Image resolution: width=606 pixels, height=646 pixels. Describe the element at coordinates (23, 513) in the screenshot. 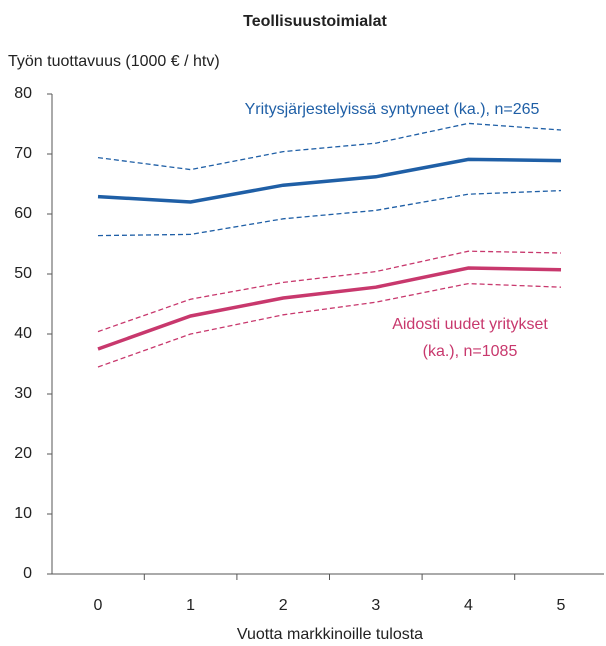

I see `y-tick-label: 10` at that location.